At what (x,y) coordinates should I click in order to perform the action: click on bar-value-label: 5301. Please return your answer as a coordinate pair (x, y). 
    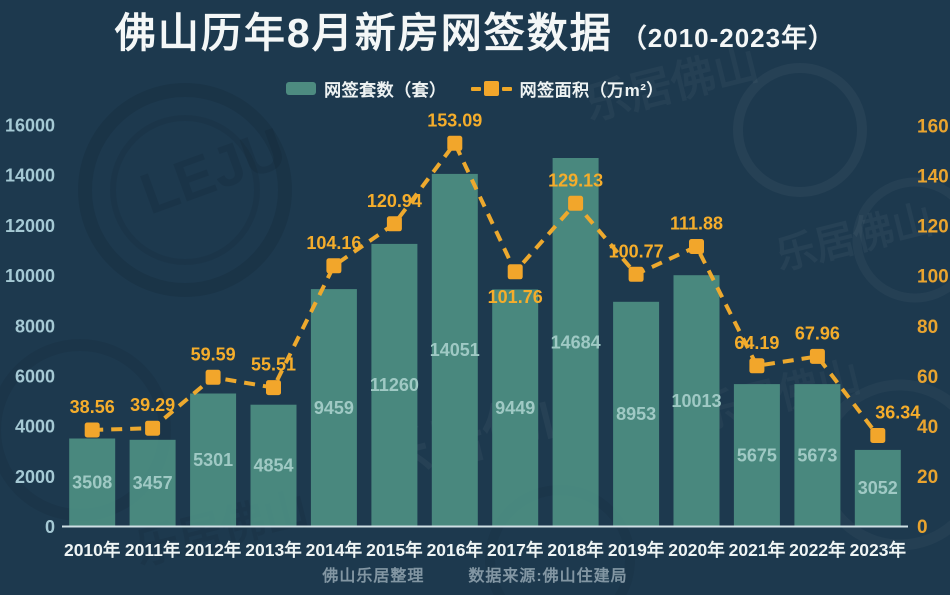
    Looking at the image, I should click on (213, 460).